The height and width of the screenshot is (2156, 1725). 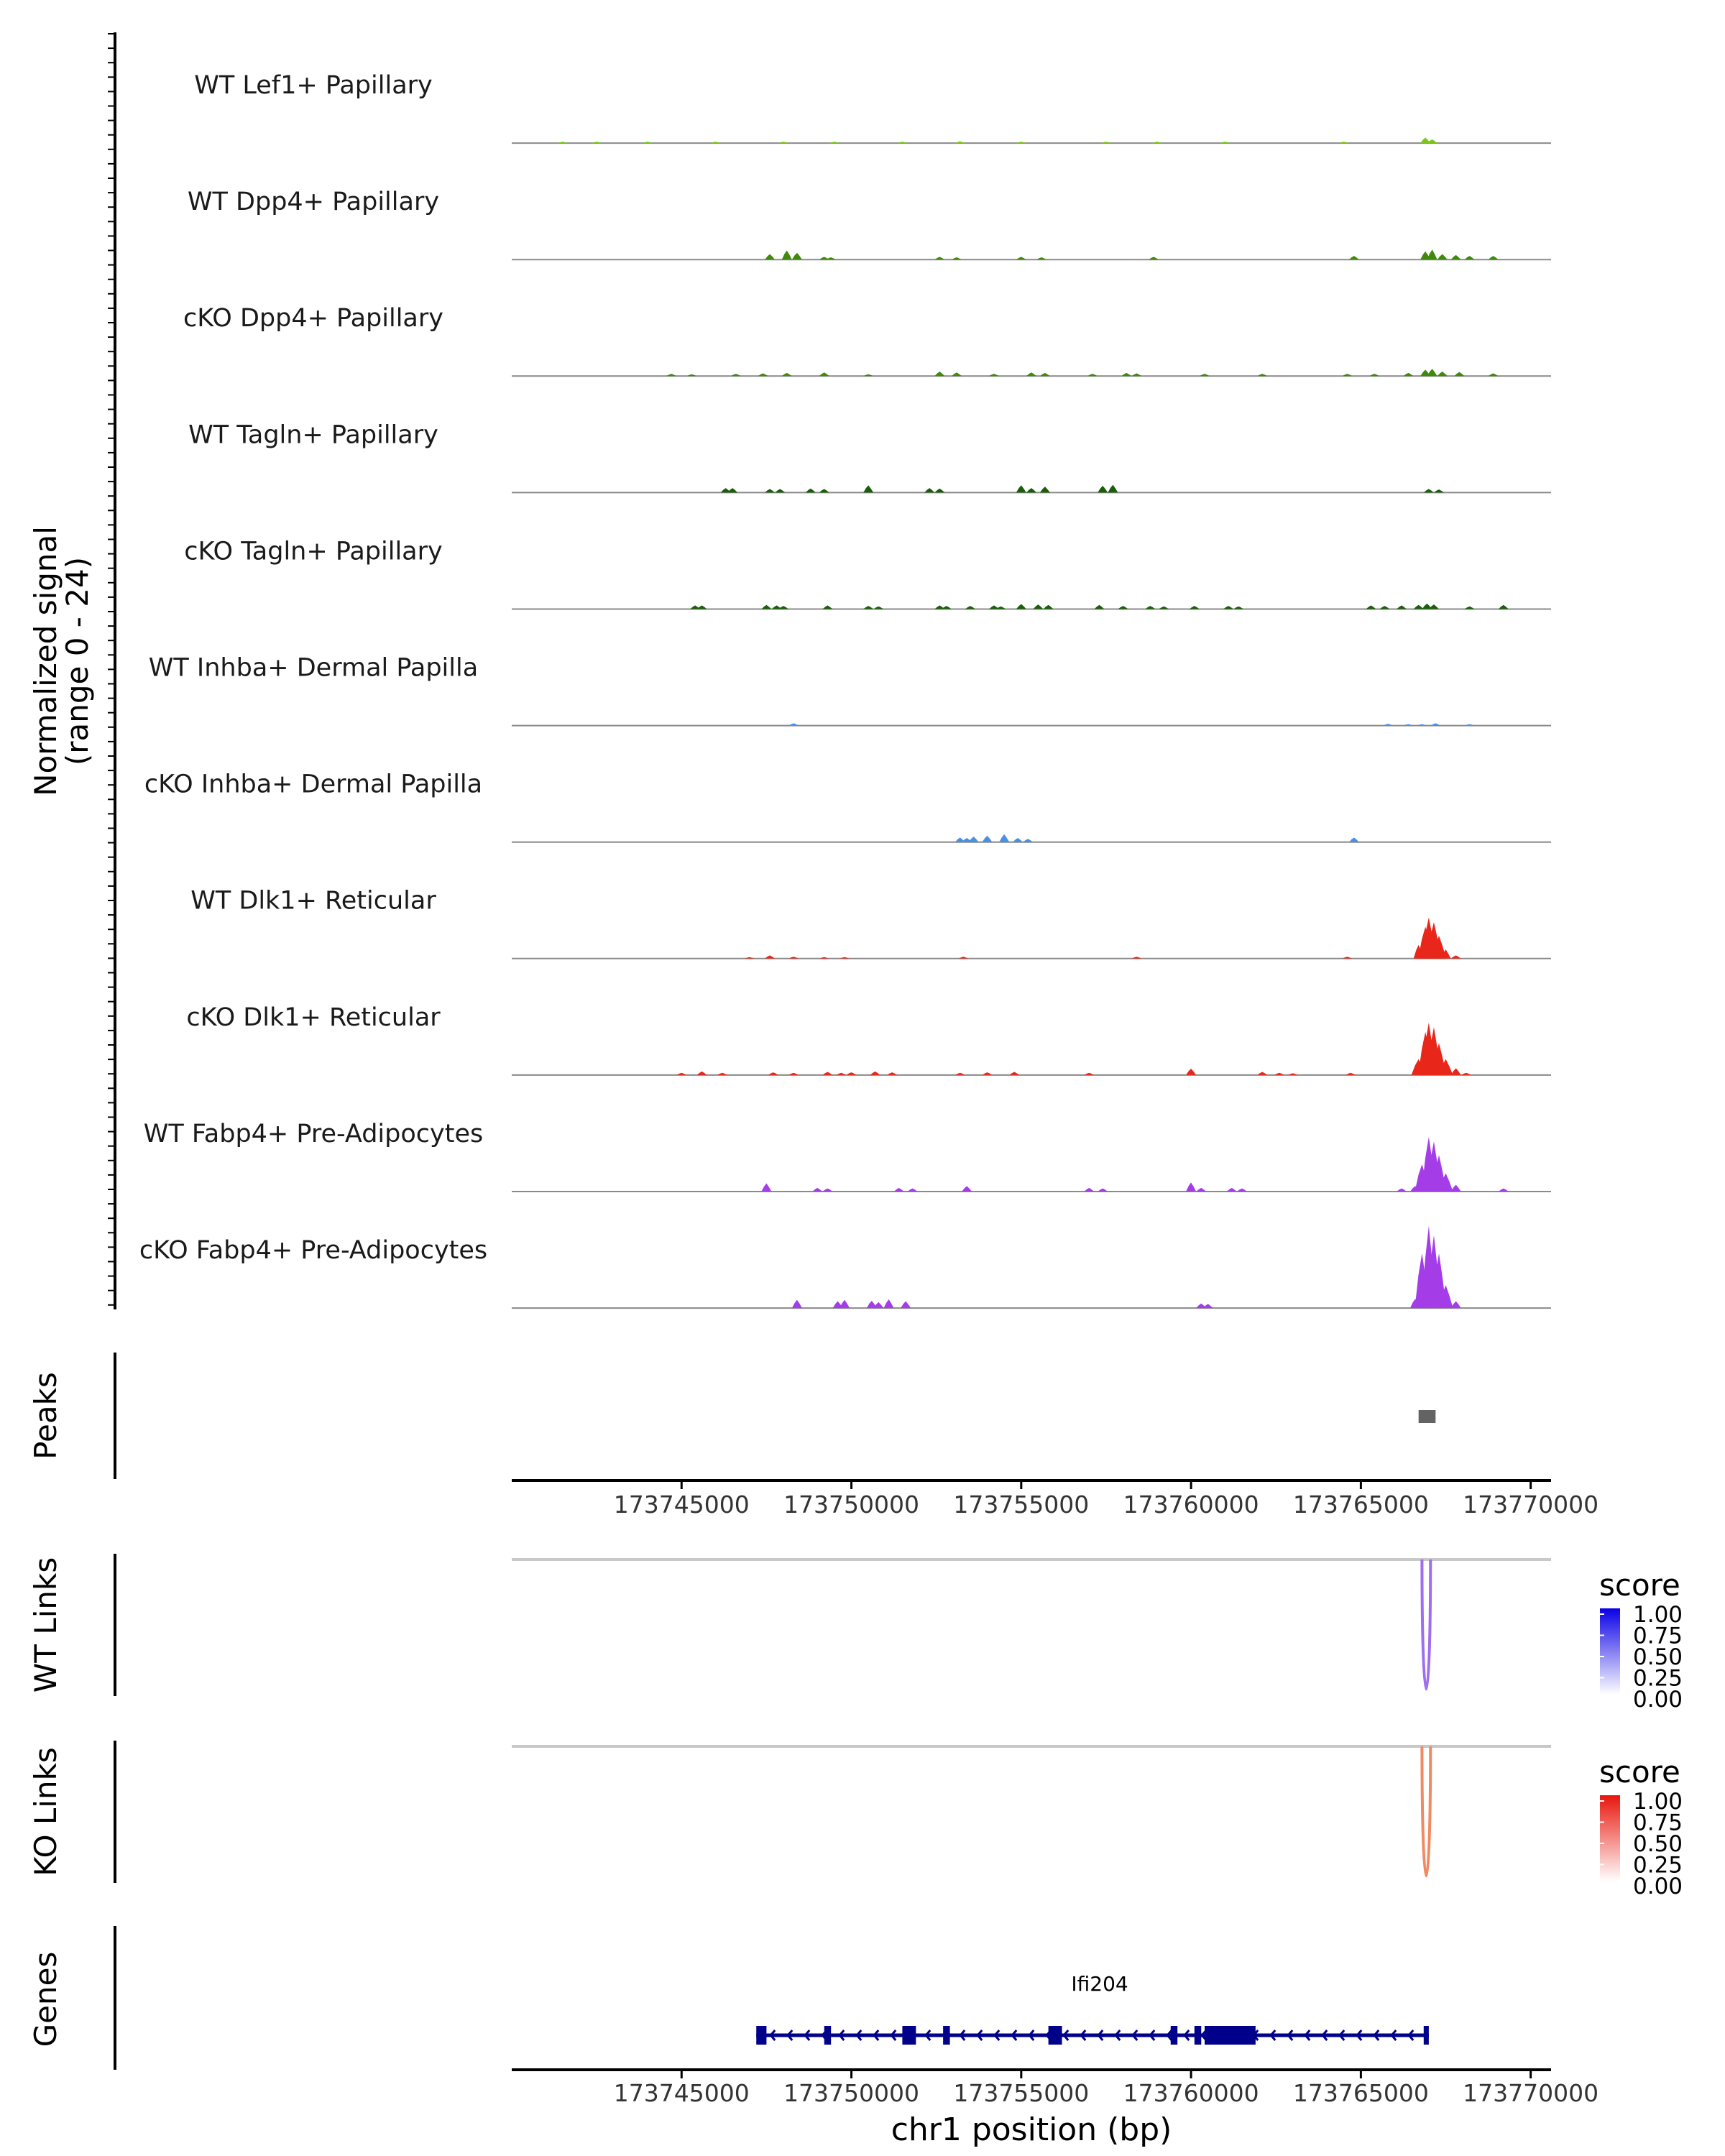 What do you see at coordinates (1427, 1416) in the screenshot?
I see `peak-block` at bounding box center [1427, 1416].